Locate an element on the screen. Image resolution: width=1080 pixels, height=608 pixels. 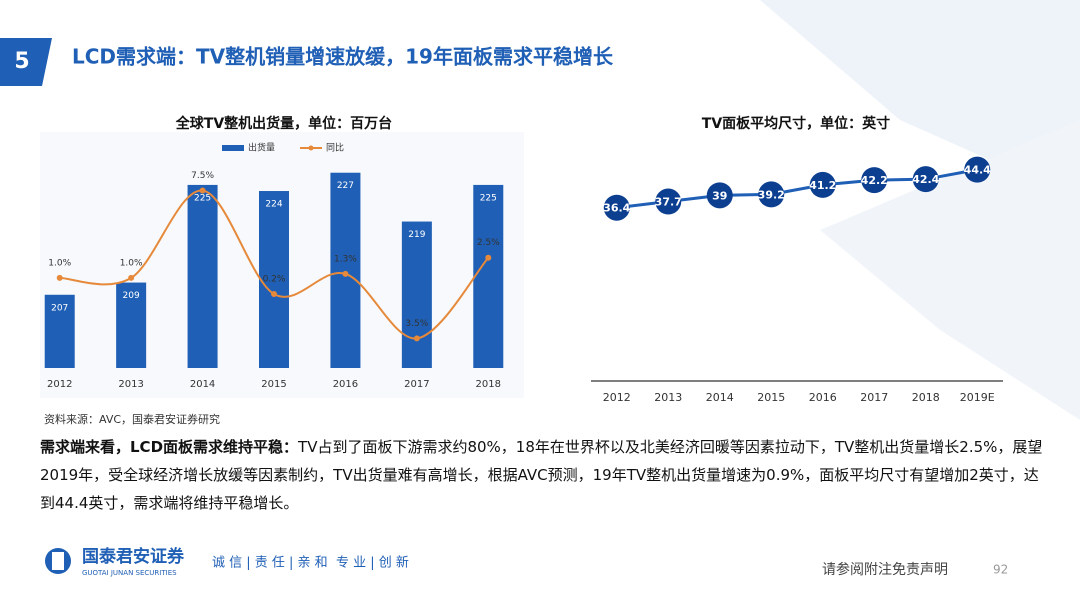
data-label: 42.4 is located at coordinates (925, 179).